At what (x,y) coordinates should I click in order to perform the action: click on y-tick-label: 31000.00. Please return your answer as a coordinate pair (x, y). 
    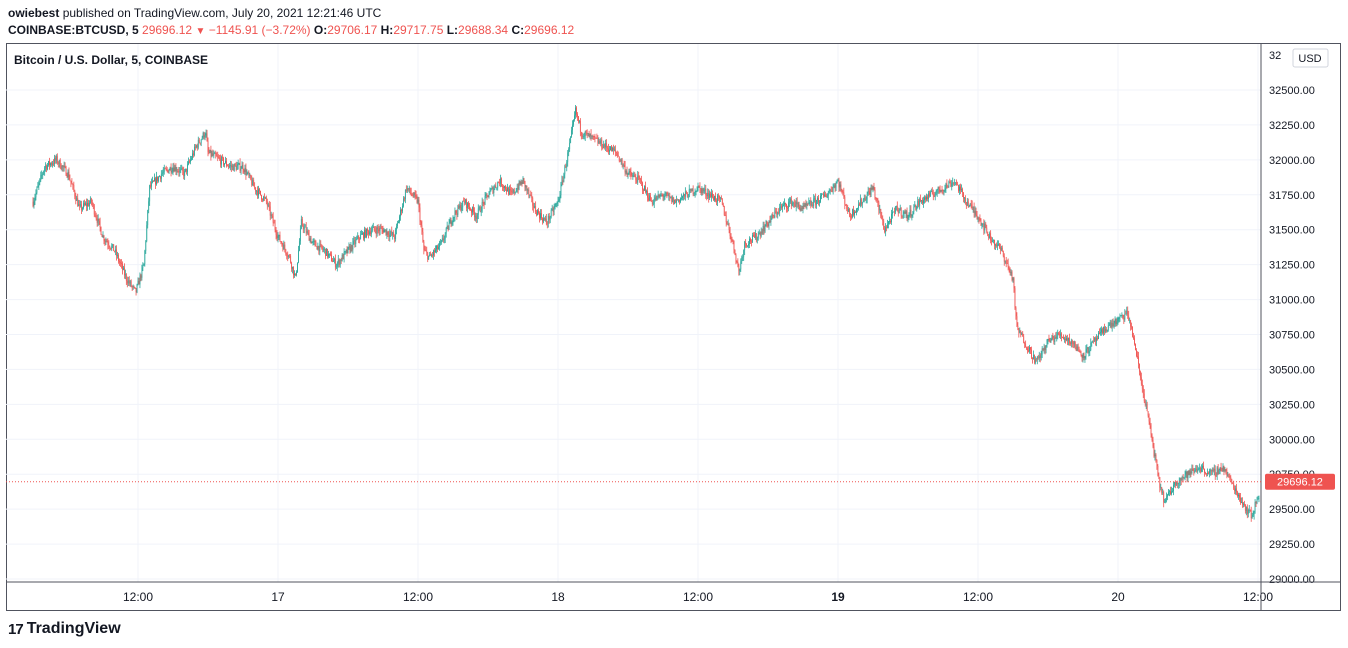
    Looking at the image, I should click on (1292, 301).